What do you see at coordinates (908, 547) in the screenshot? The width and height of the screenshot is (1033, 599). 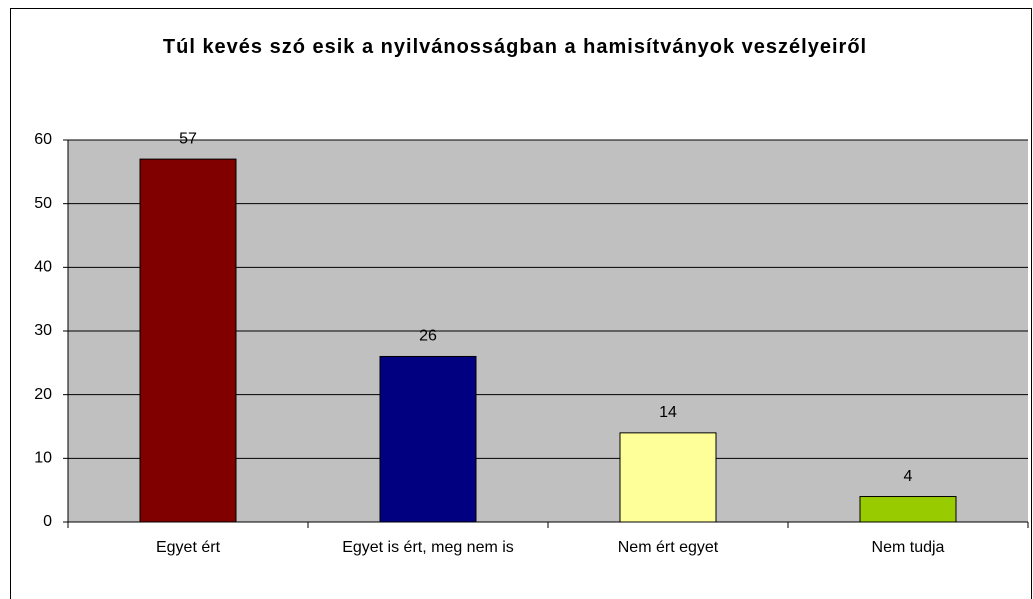 I see `x-tick-label: Nem tudja` at bounding box center [908, 547].